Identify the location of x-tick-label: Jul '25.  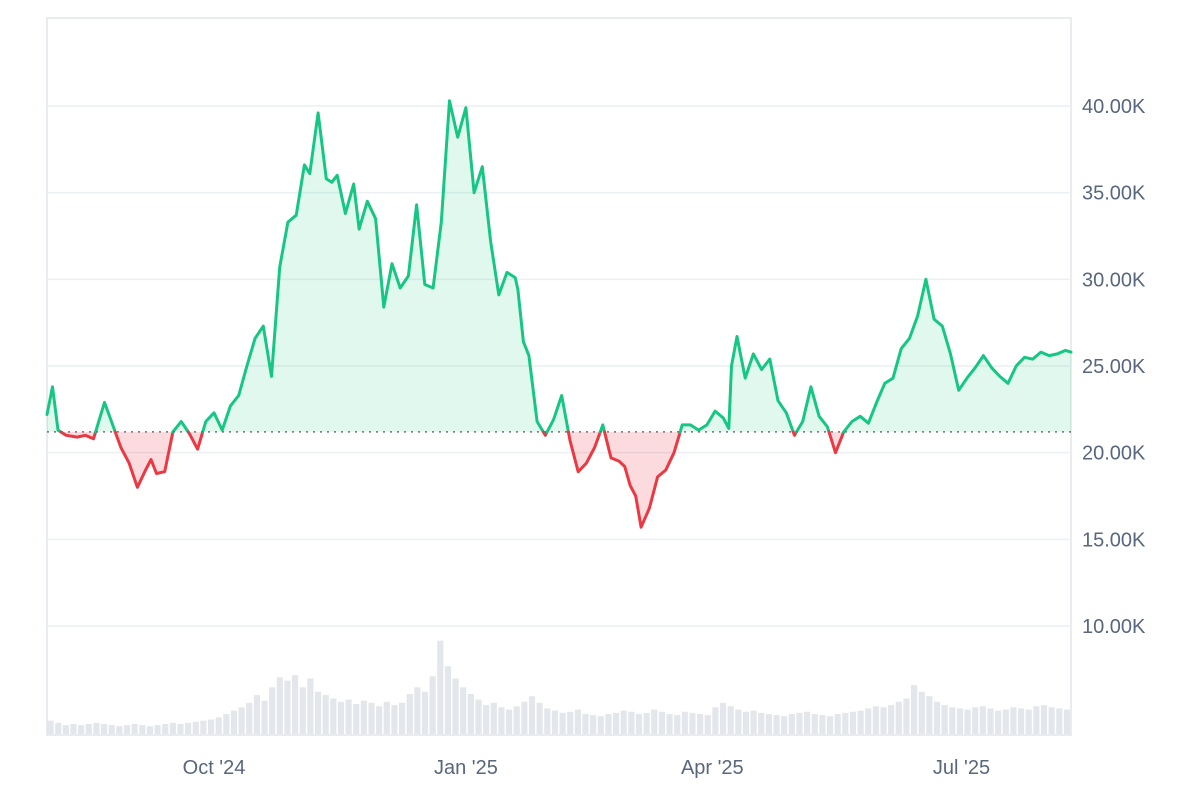
(961, 768).